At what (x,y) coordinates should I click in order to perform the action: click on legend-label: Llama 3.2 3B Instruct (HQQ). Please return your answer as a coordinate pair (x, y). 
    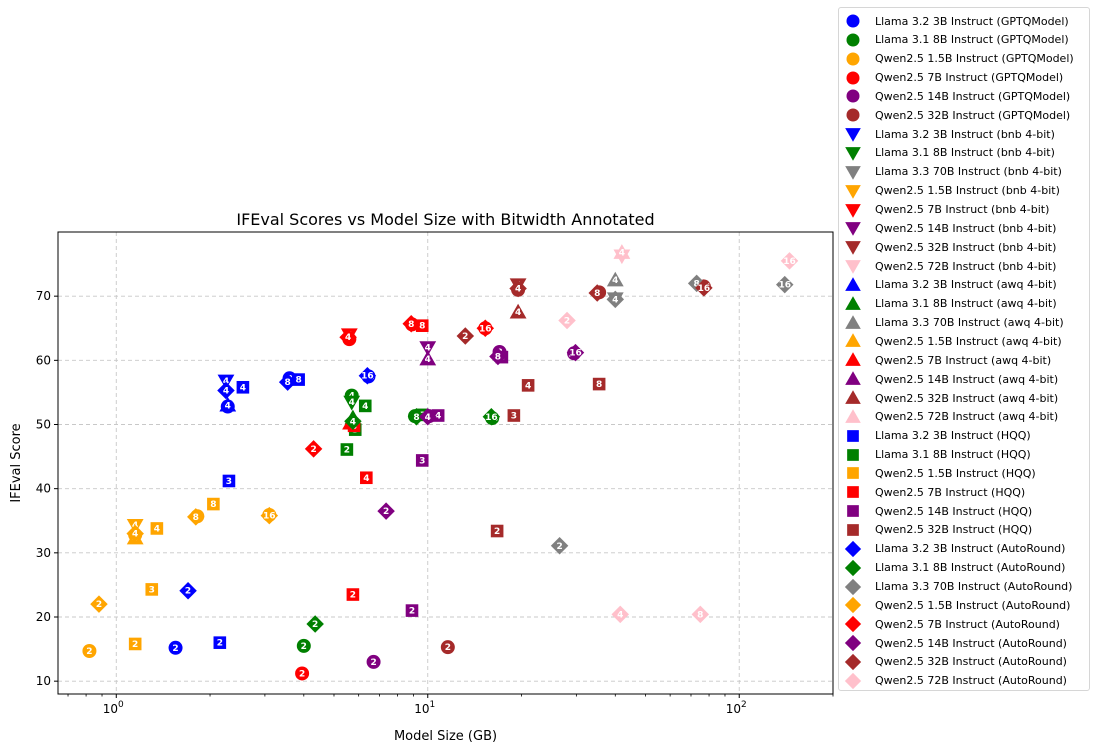
    Looking at the image, I should click on (953, 436).